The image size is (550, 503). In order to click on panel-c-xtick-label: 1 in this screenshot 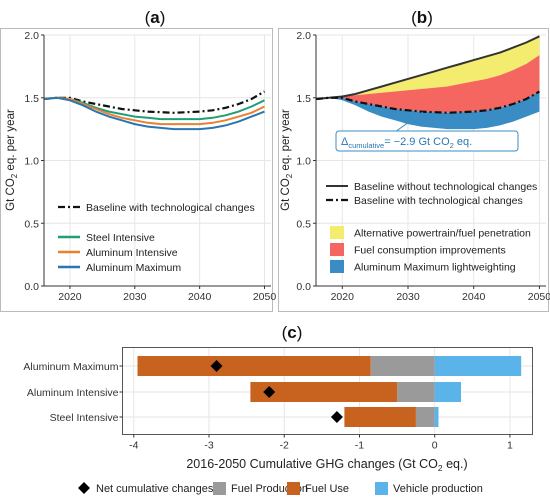, I will do `click(510, 446)`.